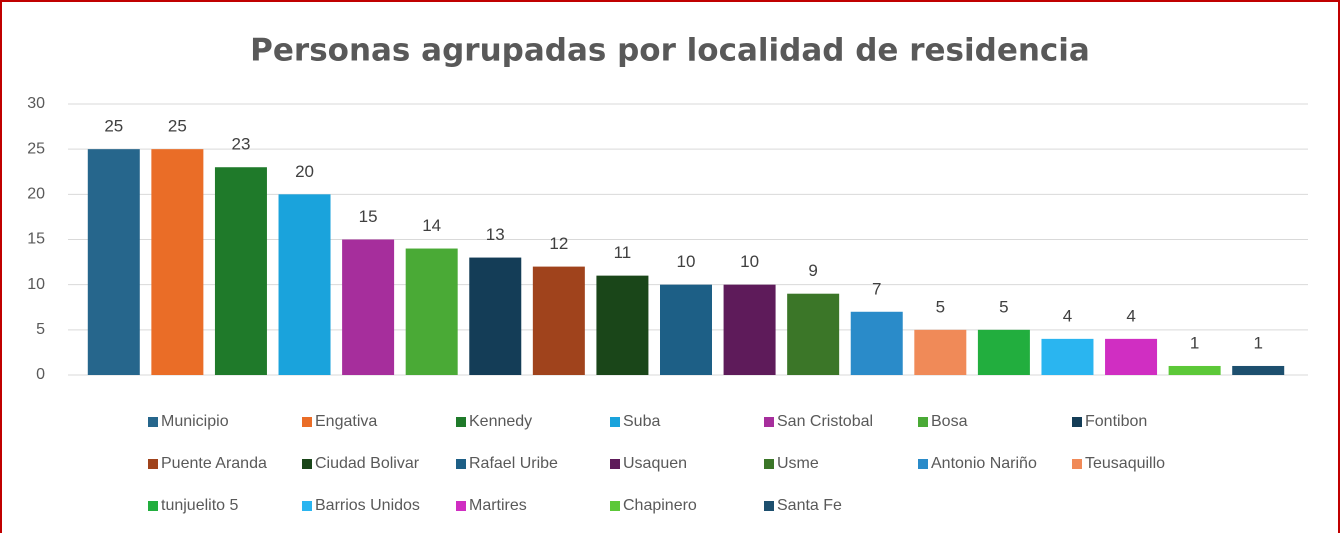 The width and height of the screenshot is (1340, 533). I want to click on legend-label: Puente Aranda, so click(214, 463).